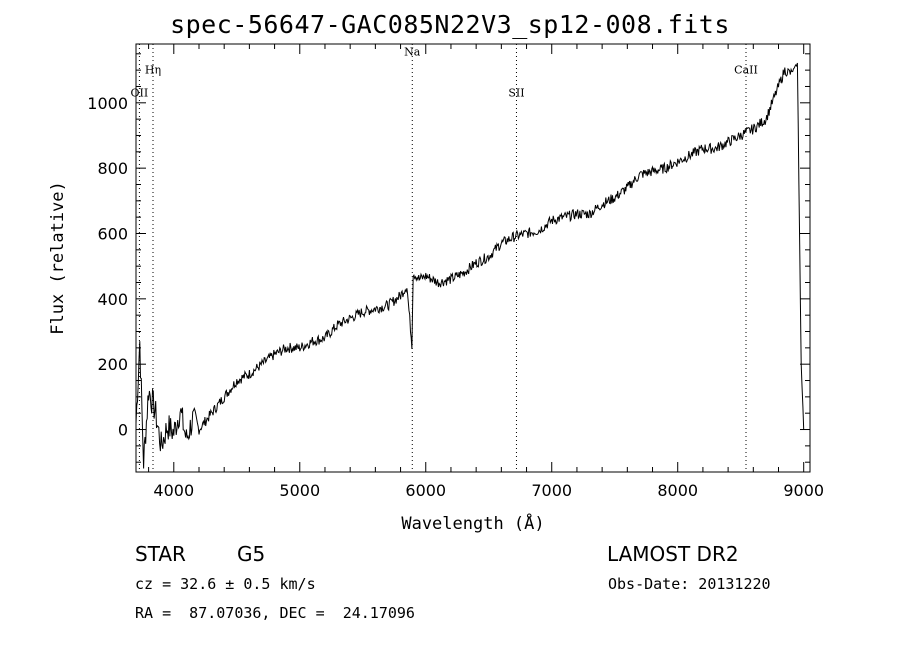 The width and height of the screenshot is (900, 650). Describe the element at coordinates (173, 490) in the screenshot. I see `x-tick-label: 4000` at that location.